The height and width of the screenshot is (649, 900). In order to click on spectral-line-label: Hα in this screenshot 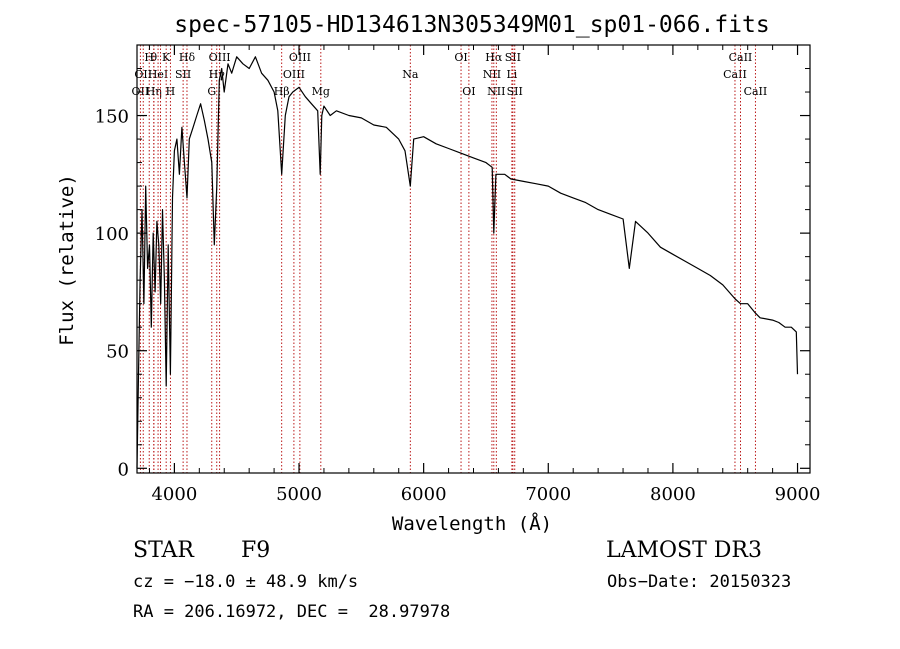, I will do `click(494, 57)`.